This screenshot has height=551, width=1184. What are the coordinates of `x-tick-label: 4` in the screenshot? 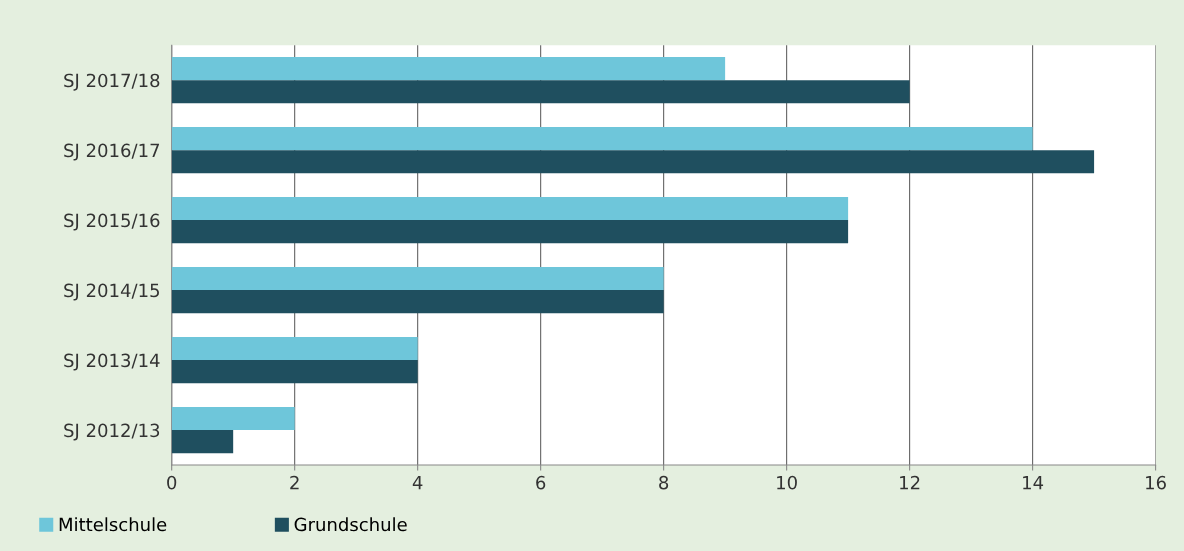 It's located at (417, 483).